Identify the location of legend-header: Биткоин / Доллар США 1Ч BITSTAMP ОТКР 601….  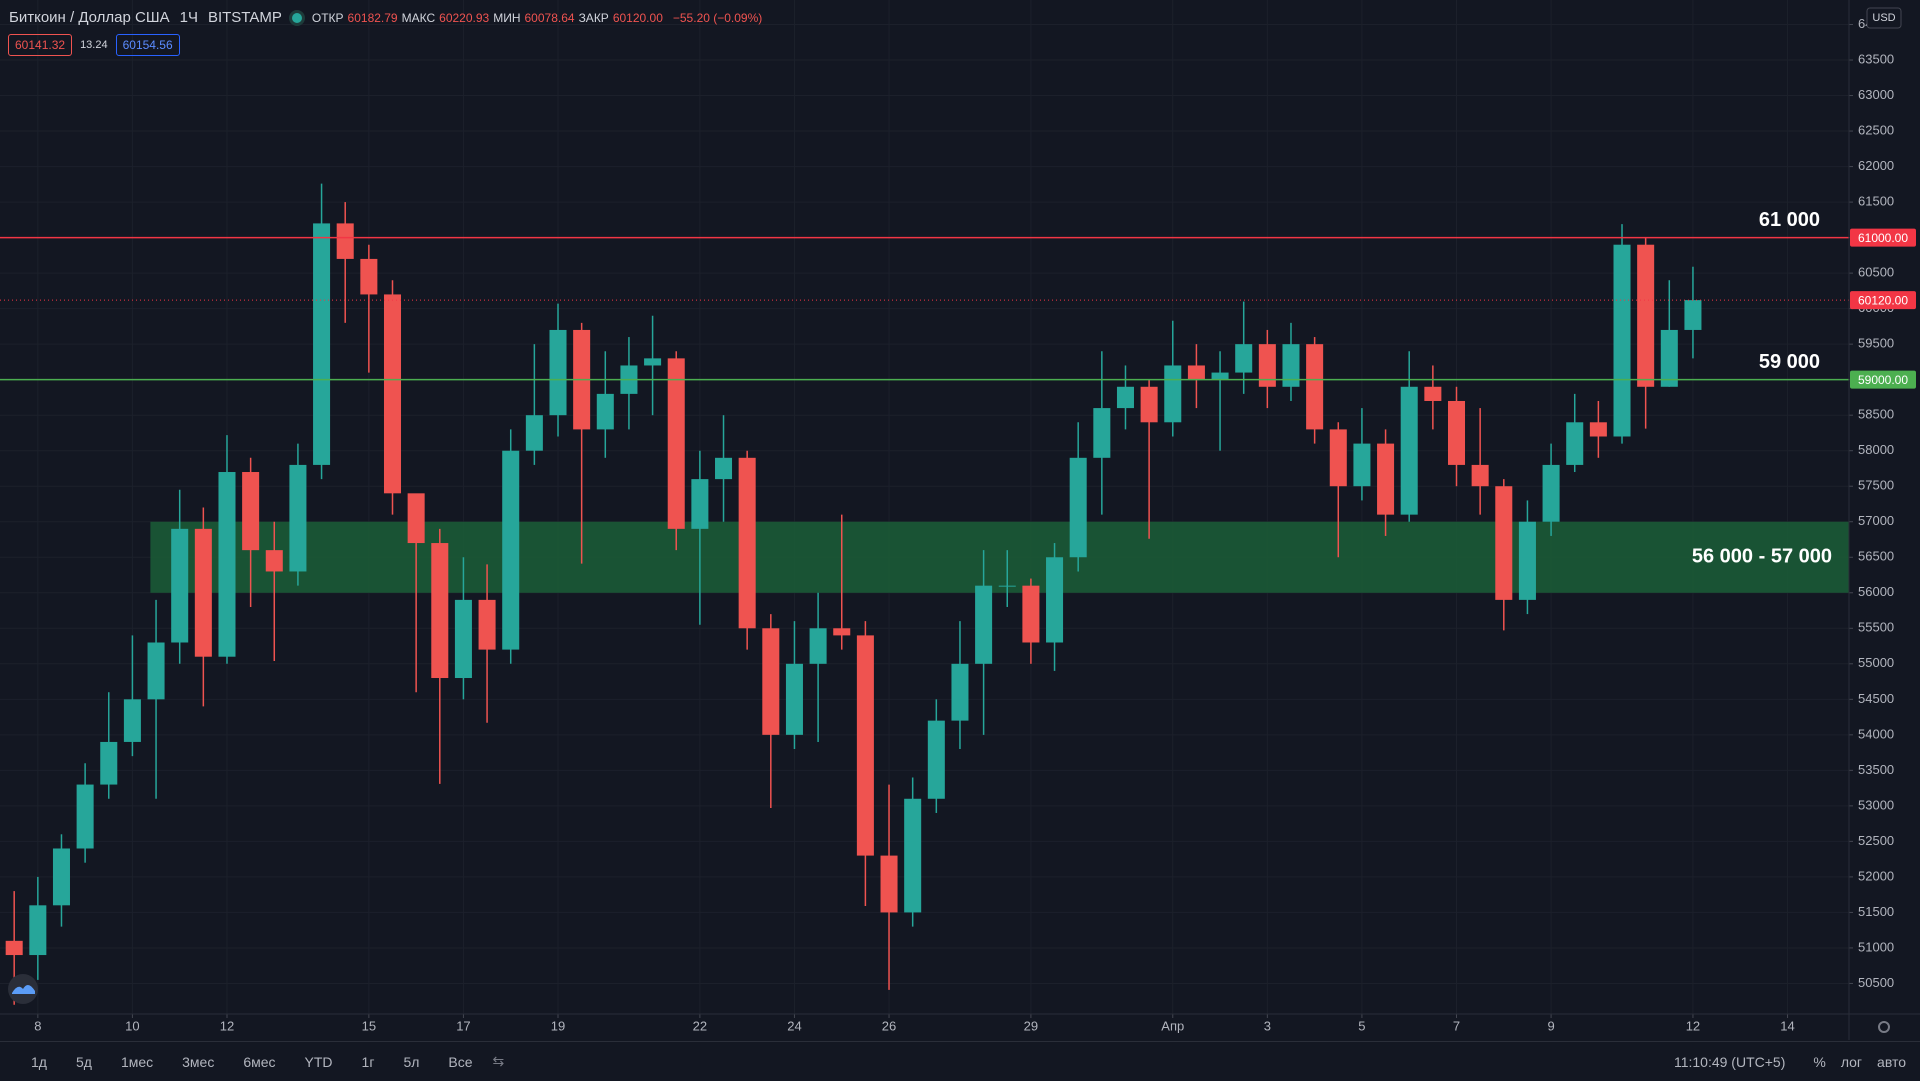
(385, 17).